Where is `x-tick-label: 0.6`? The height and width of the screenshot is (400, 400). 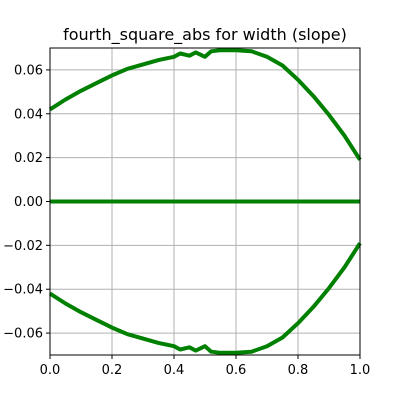
x-tick-label: 0.6 is located at coordinates (236, 370).